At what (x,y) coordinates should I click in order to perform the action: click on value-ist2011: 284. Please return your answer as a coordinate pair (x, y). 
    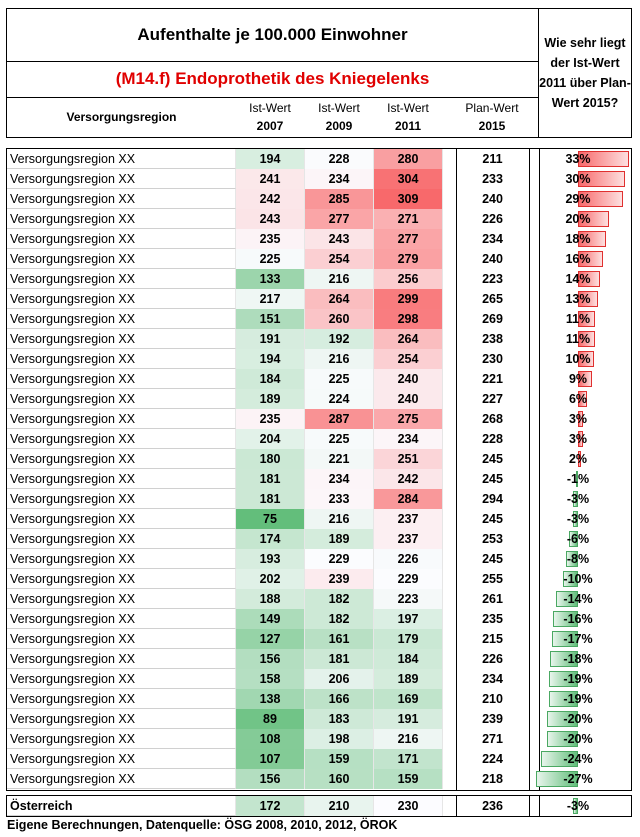
    Looking at the image, I should click on (408, 499).